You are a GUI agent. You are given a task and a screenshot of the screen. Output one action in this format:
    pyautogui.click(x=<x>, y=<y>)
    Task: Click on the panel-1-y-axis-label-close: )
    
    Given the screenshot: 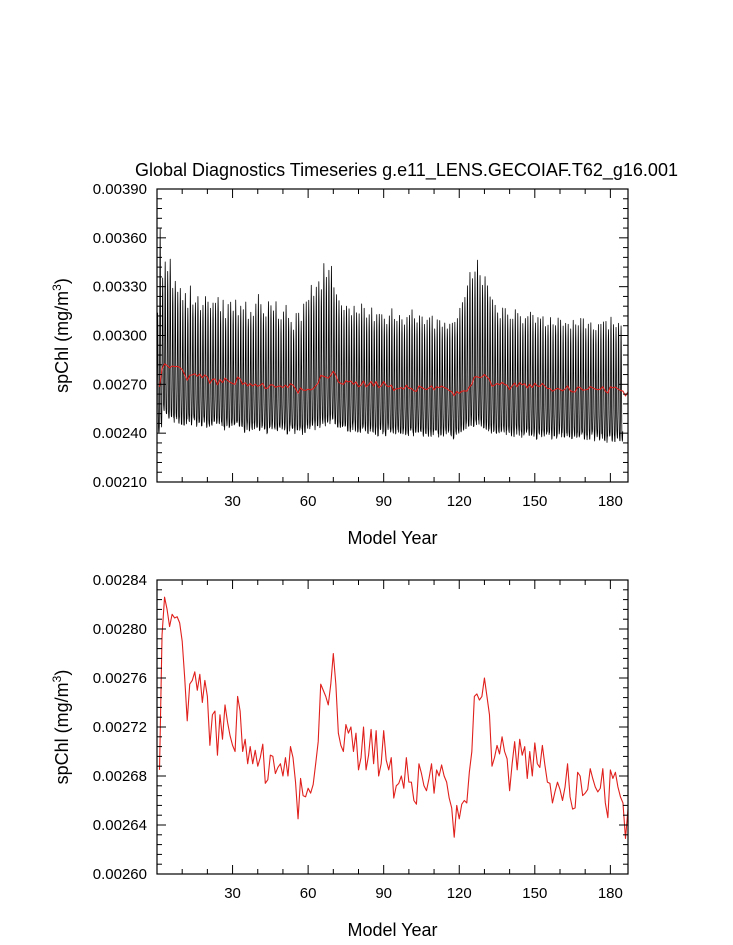 What is the action you would take?
    pyautogui.click(x=62, y=281)
    